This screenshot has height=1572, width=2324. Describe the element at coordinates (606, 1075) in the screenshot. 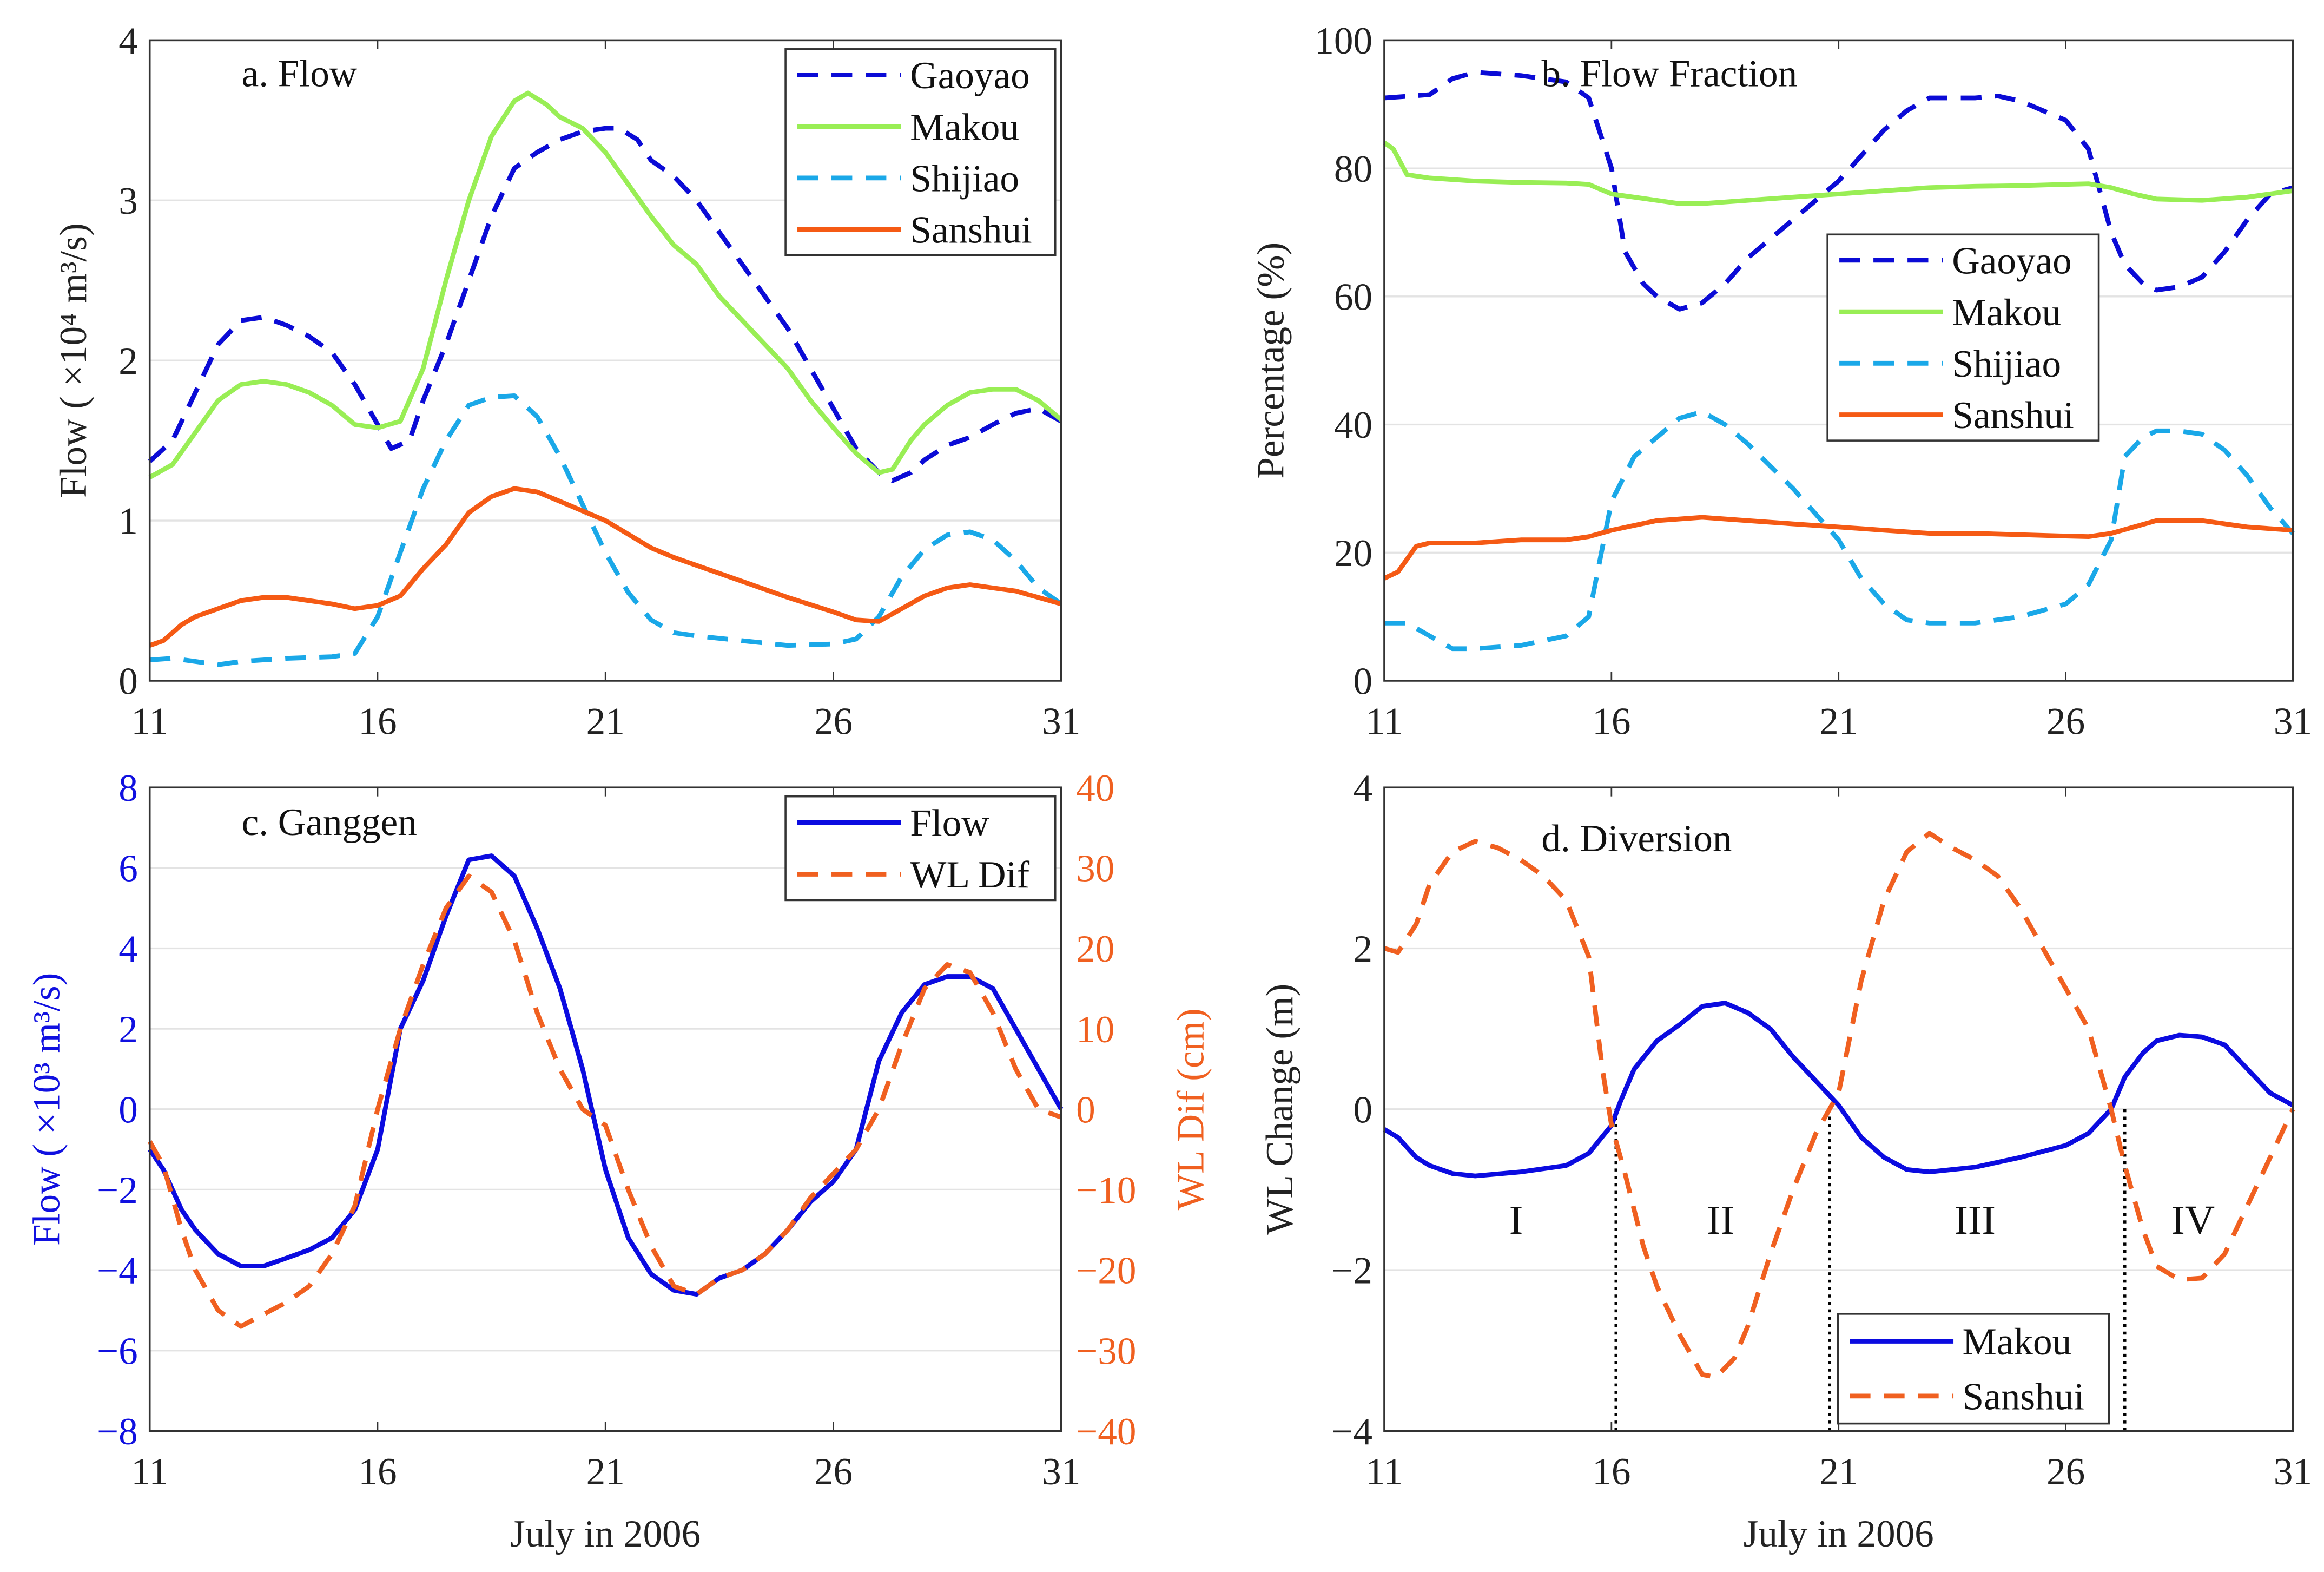

I see `series-line-flow` at that location.